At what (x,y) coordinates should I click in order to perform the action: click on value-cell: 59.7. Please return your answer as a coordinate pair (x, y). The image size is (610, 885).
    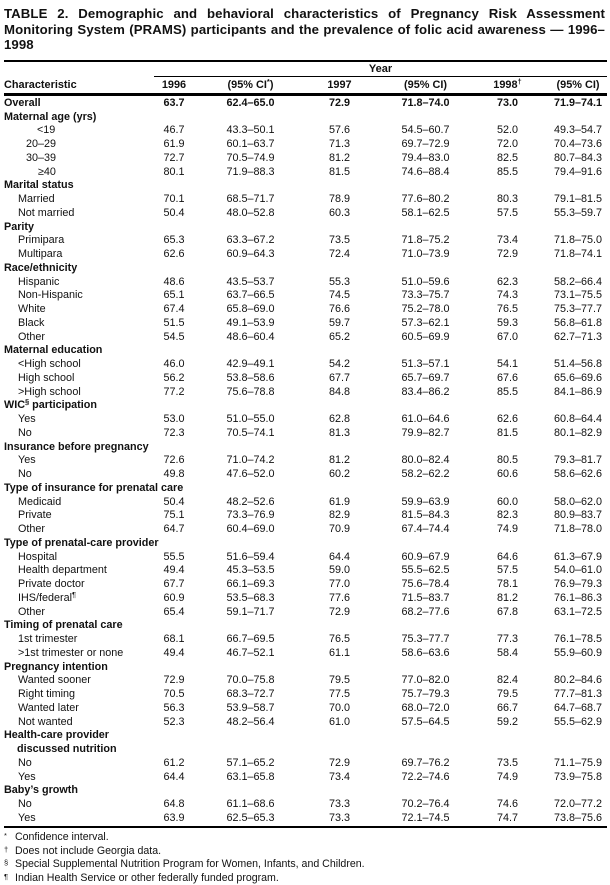
    Looking at the image, I should click on (339, 322).